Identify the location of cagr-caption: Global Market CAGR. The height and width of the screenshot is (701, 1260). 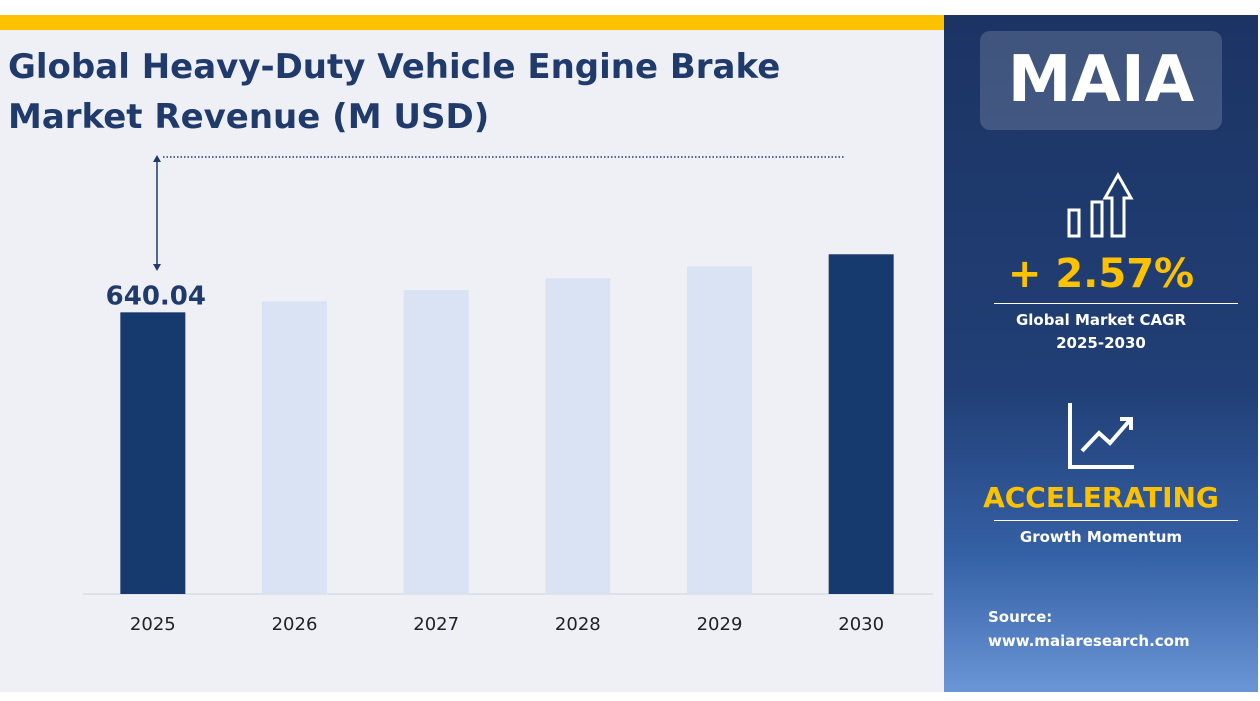
(1101, 320).